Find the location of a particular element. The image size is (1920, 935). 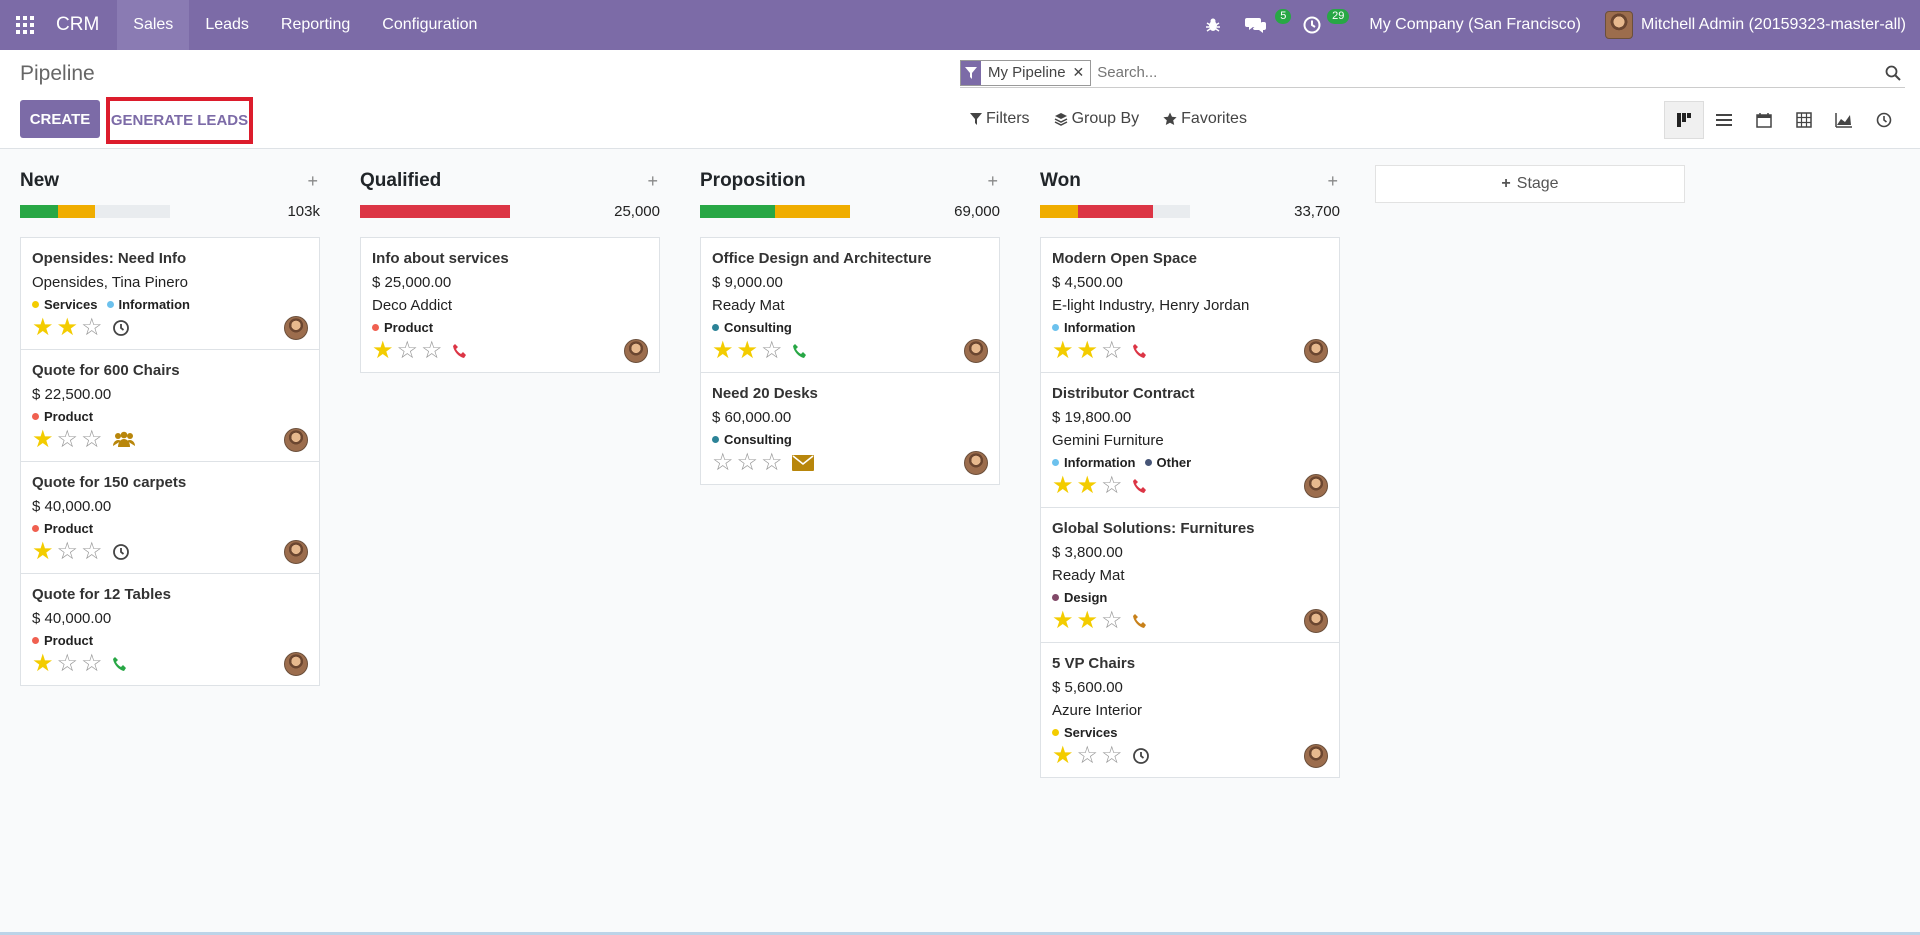

calendar-view-icon is located at coordinates (1764, 120).